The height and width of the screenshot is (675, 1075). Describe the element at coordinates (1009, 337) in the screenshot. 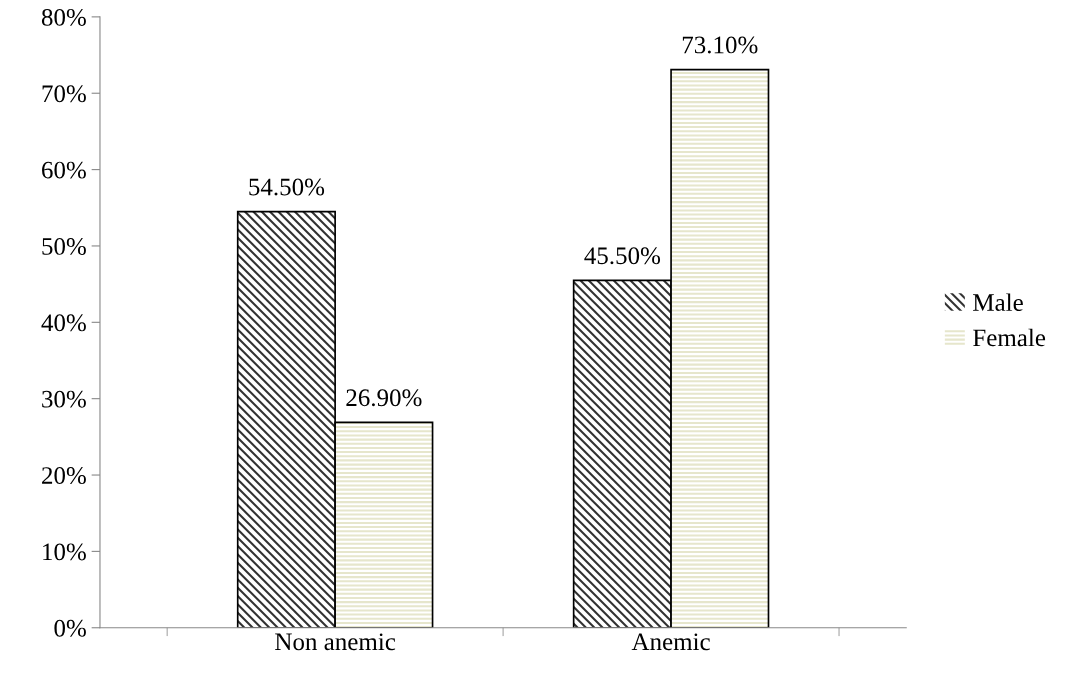

I see `legend-label: Female` at that location.